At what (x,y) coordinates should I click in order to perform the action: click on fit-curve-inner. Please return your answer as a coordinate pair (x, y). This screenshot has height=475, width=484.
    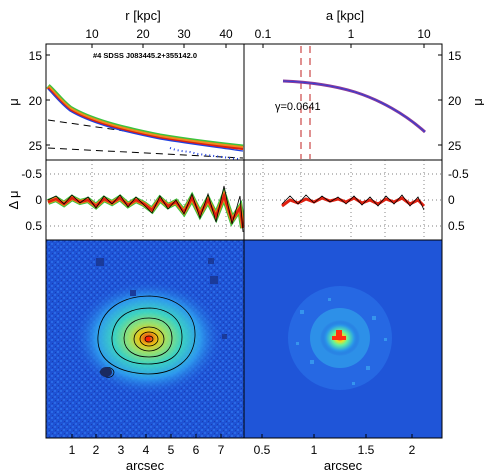
    Looking at the image, I should click on (354, 106).